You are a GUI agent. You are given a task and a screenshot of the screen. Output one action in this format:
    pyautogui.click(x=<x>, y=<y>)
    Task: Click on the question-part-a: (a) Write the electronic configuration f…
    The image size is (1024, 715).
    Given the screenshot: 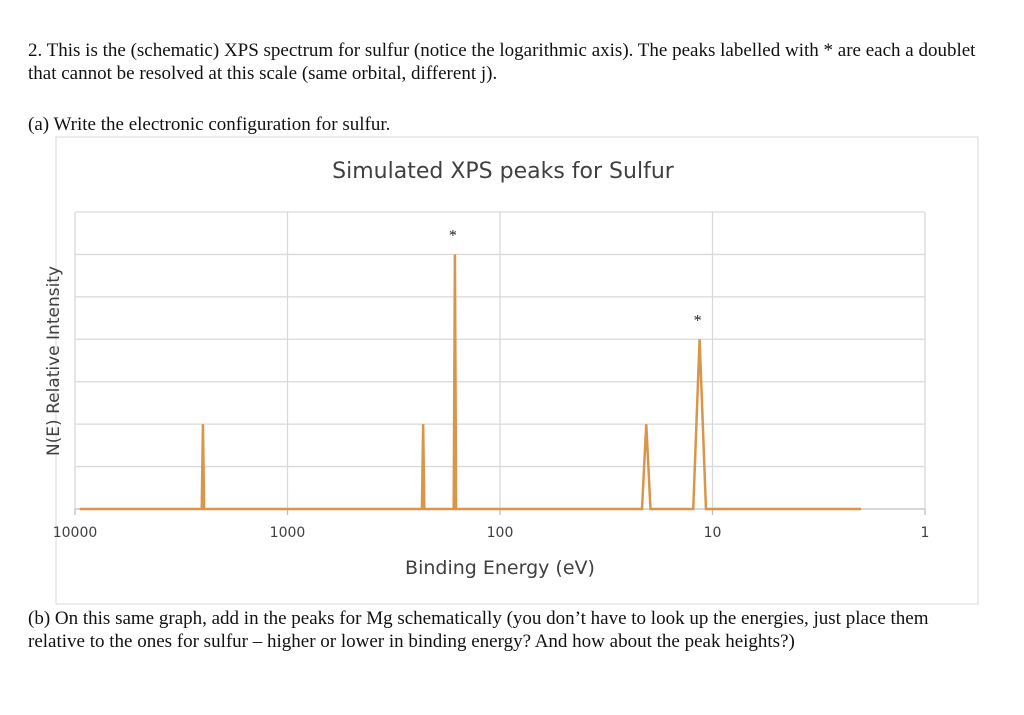 What is the action you would take?
    pyautogui.click(x=209, y=124)
    